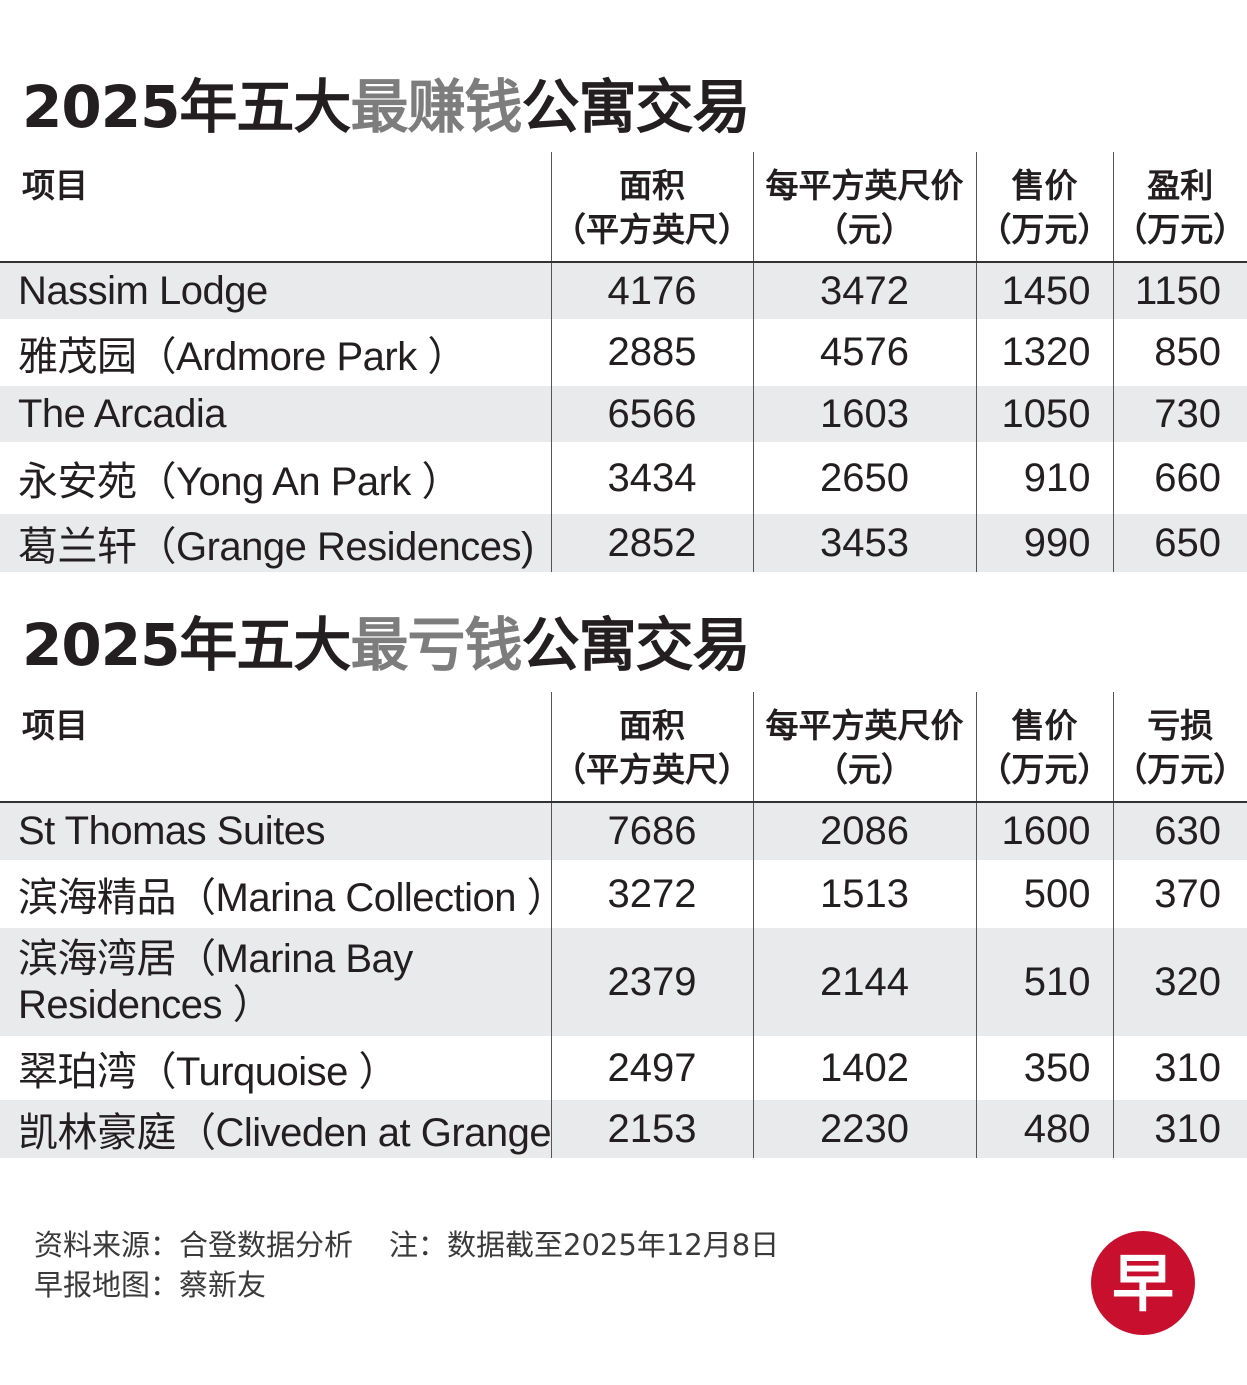 This screenshot has width=1247, height=1385. Describe the element at coordinates (651, 414) in the screenshot. I see `cell-area: 6566` at that location.